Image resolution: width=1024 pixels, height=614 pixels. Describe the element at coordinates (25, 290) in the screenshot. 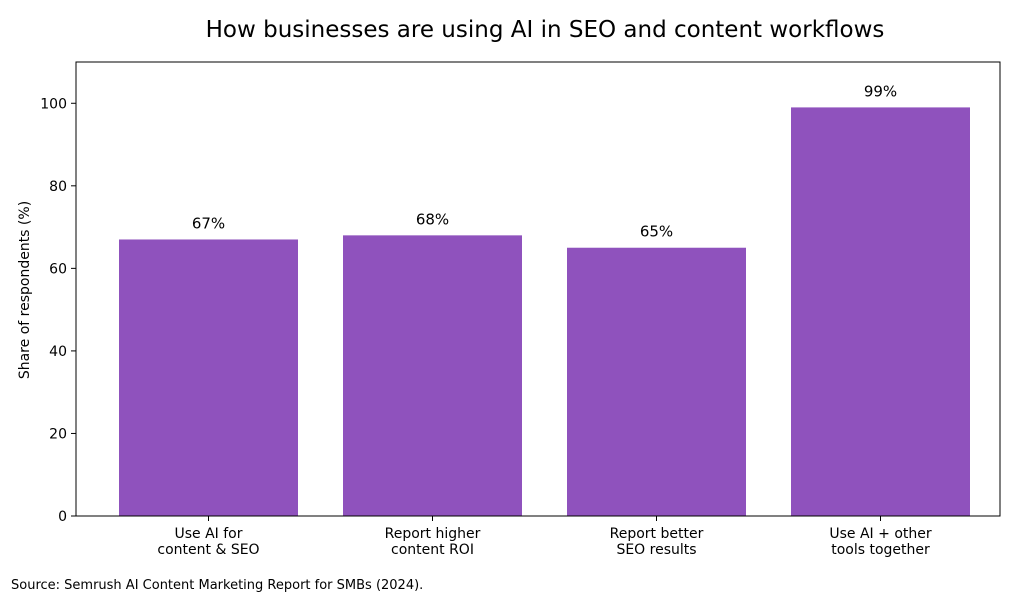

I see `y-axis-label: Share of respondents (%)` at that location.